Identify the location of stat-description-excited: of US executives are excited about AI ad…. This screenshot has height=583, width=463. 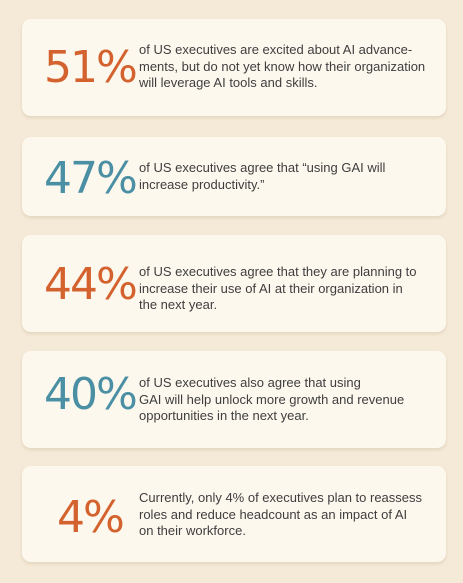
(282, 66).